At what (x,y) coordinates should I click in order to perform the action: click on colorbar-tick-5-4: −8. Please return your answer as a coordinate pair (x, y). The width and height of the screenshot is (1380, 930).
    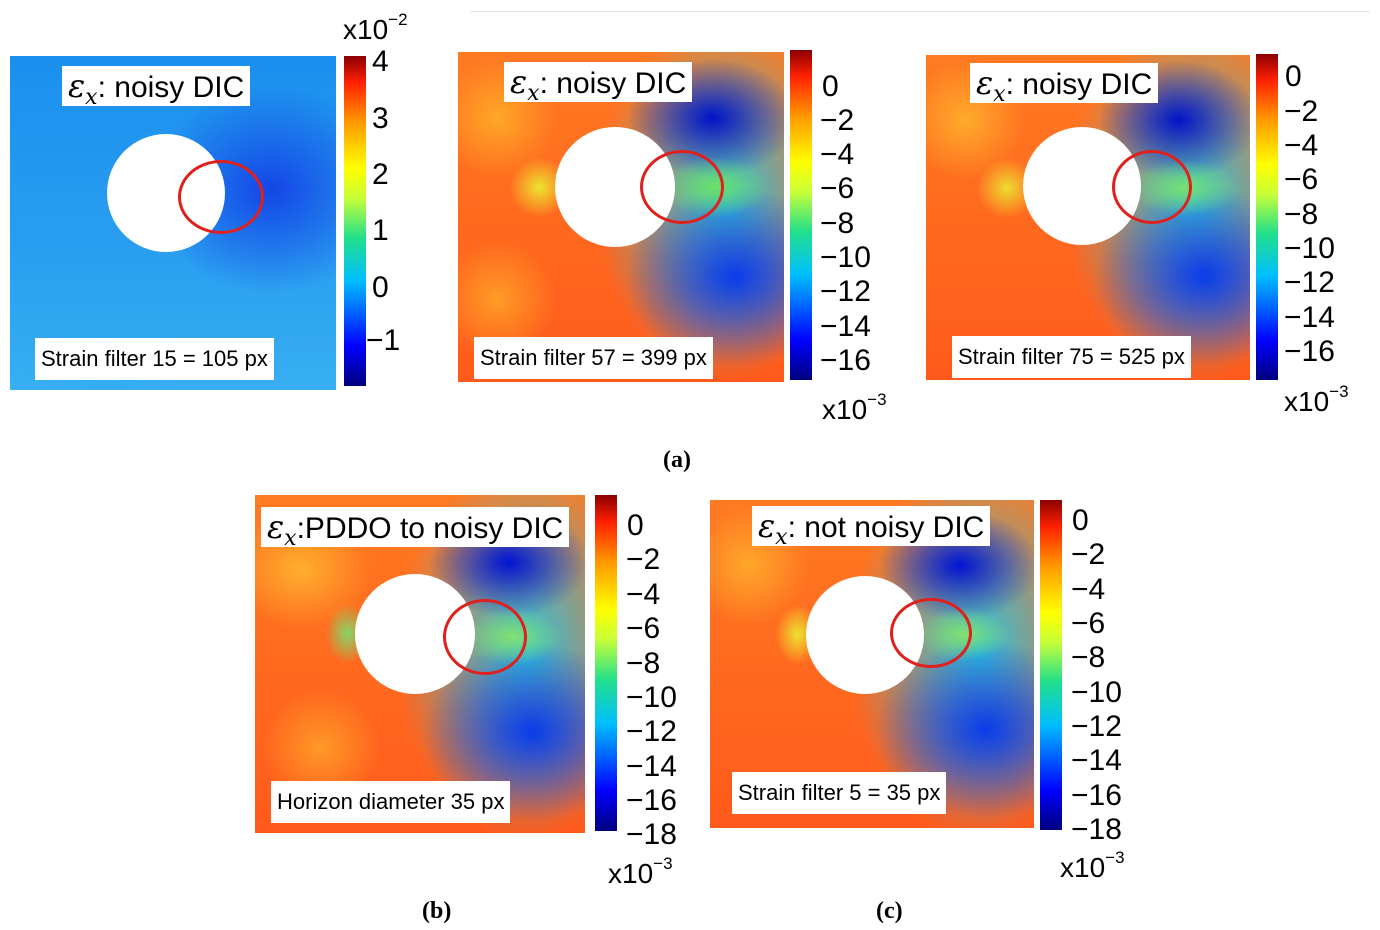
    Looking at the image, I should click on (1088, 657).